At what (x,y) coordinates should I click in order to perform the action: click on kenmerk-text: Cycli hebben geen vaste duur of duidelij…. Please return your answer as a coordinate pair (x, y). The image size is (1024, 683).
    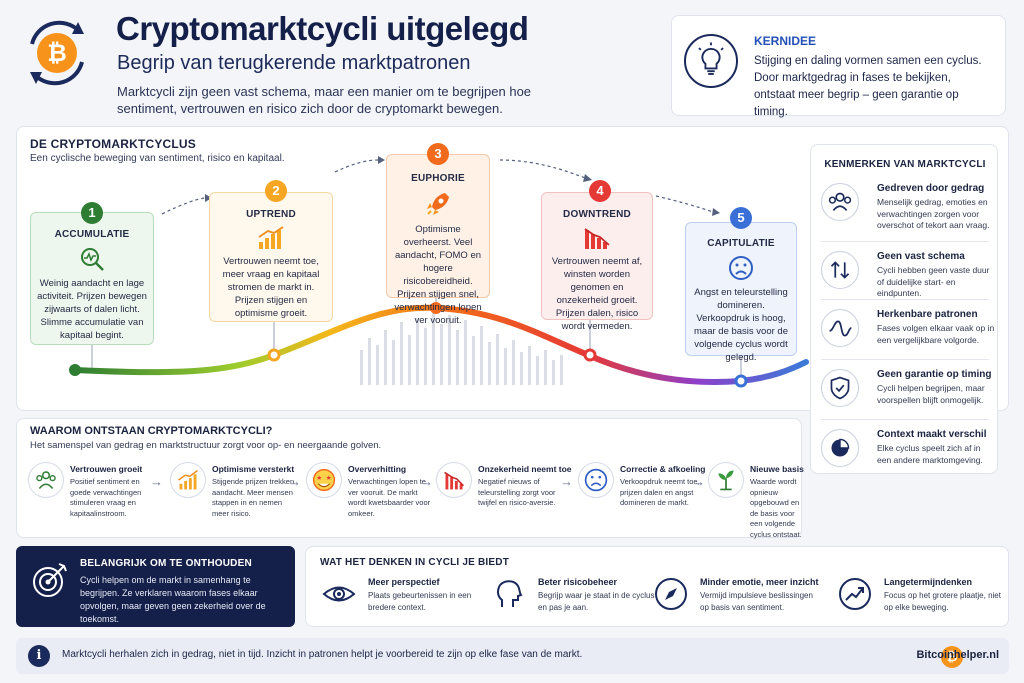
    Looking at the image, I should click on (933, 281).